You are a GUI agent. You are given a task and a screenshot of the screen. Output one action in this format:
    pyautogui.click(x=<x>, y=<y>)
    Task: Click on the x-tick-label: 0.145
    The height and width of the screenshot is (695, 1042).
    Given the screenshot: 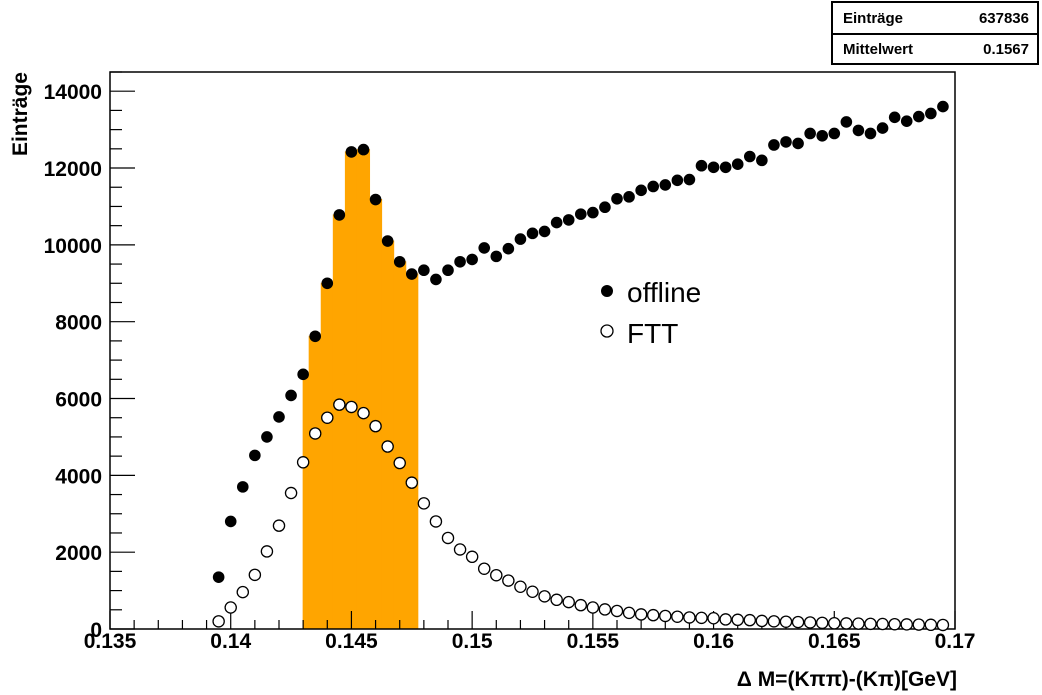 What is the action you would take?
    pyautogui.click(x=351, y=641)
    